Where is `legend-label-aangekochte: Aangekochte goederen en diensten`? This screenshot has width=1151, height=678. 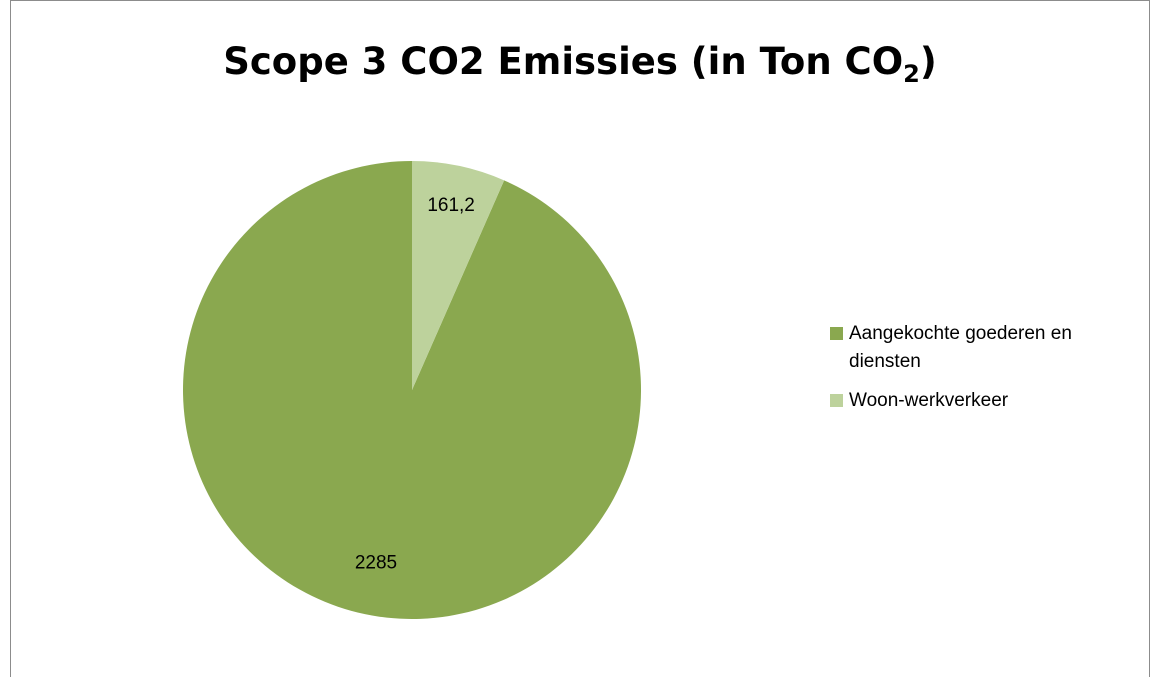
legend-label-aangekochte: Aangekochte goederen en diensten is located at coordinates (960, 347).